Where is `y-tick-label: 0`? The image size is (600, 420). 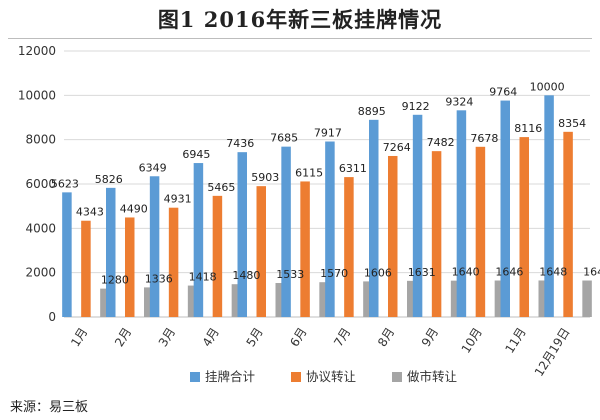 y-tick-label: 0 is located at coordinates (52, 317).